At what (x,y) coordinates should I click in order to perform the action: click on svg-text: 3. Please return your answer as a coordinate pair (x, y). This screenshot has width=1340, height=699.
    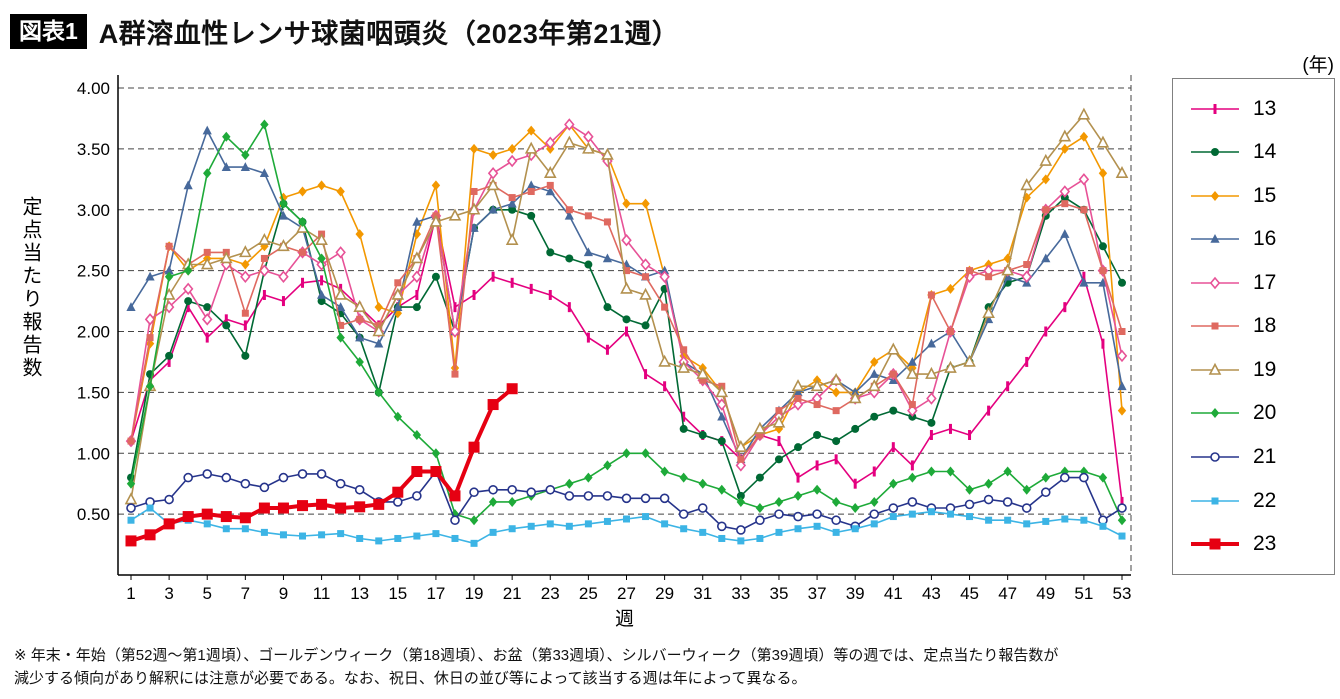
    Looking at the image, I should click on (168, 593).